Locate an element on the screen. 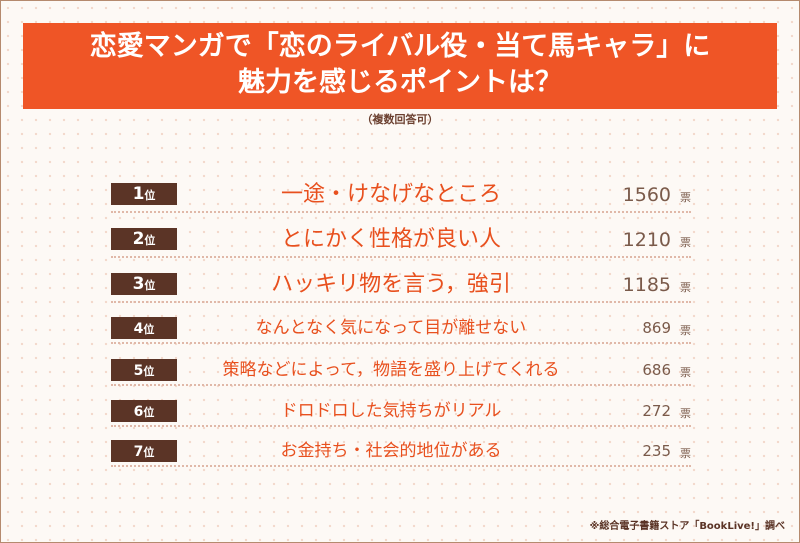  ranking-row: 6位 ドロドロした気持ちがリアル 272 票 is located at coordinates (401, 412).